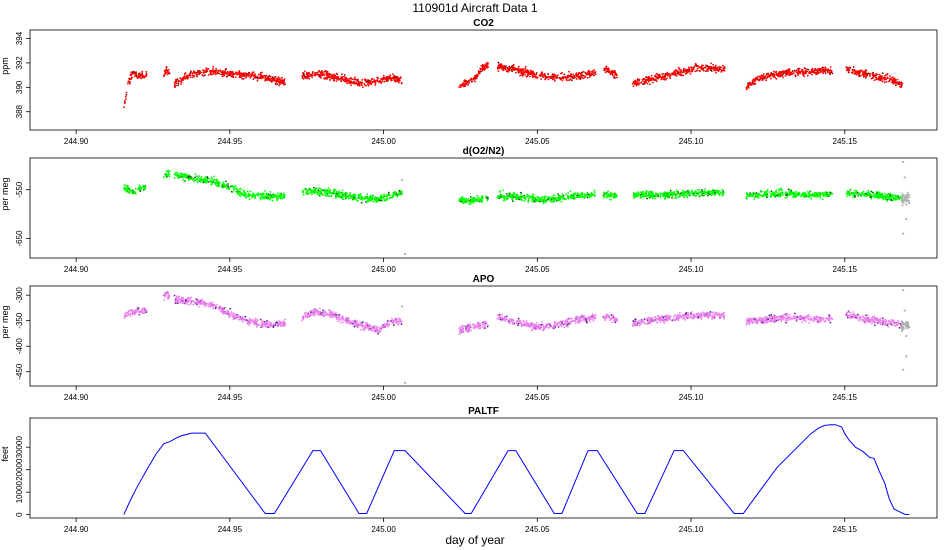 This screenshot has width=950, height=550. Describe the element at coordinates (167, 72) in the screenshot. I see `co2-segment` at that location.